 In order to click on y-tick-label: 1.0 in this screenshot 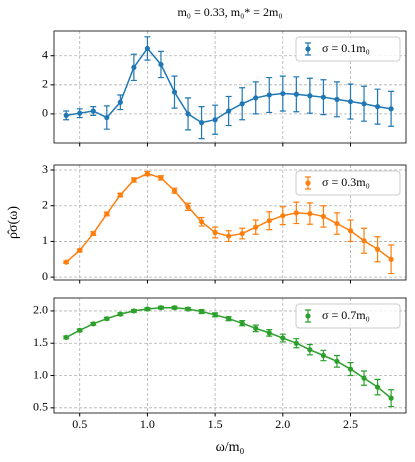, I will do `click(40, 374)`.